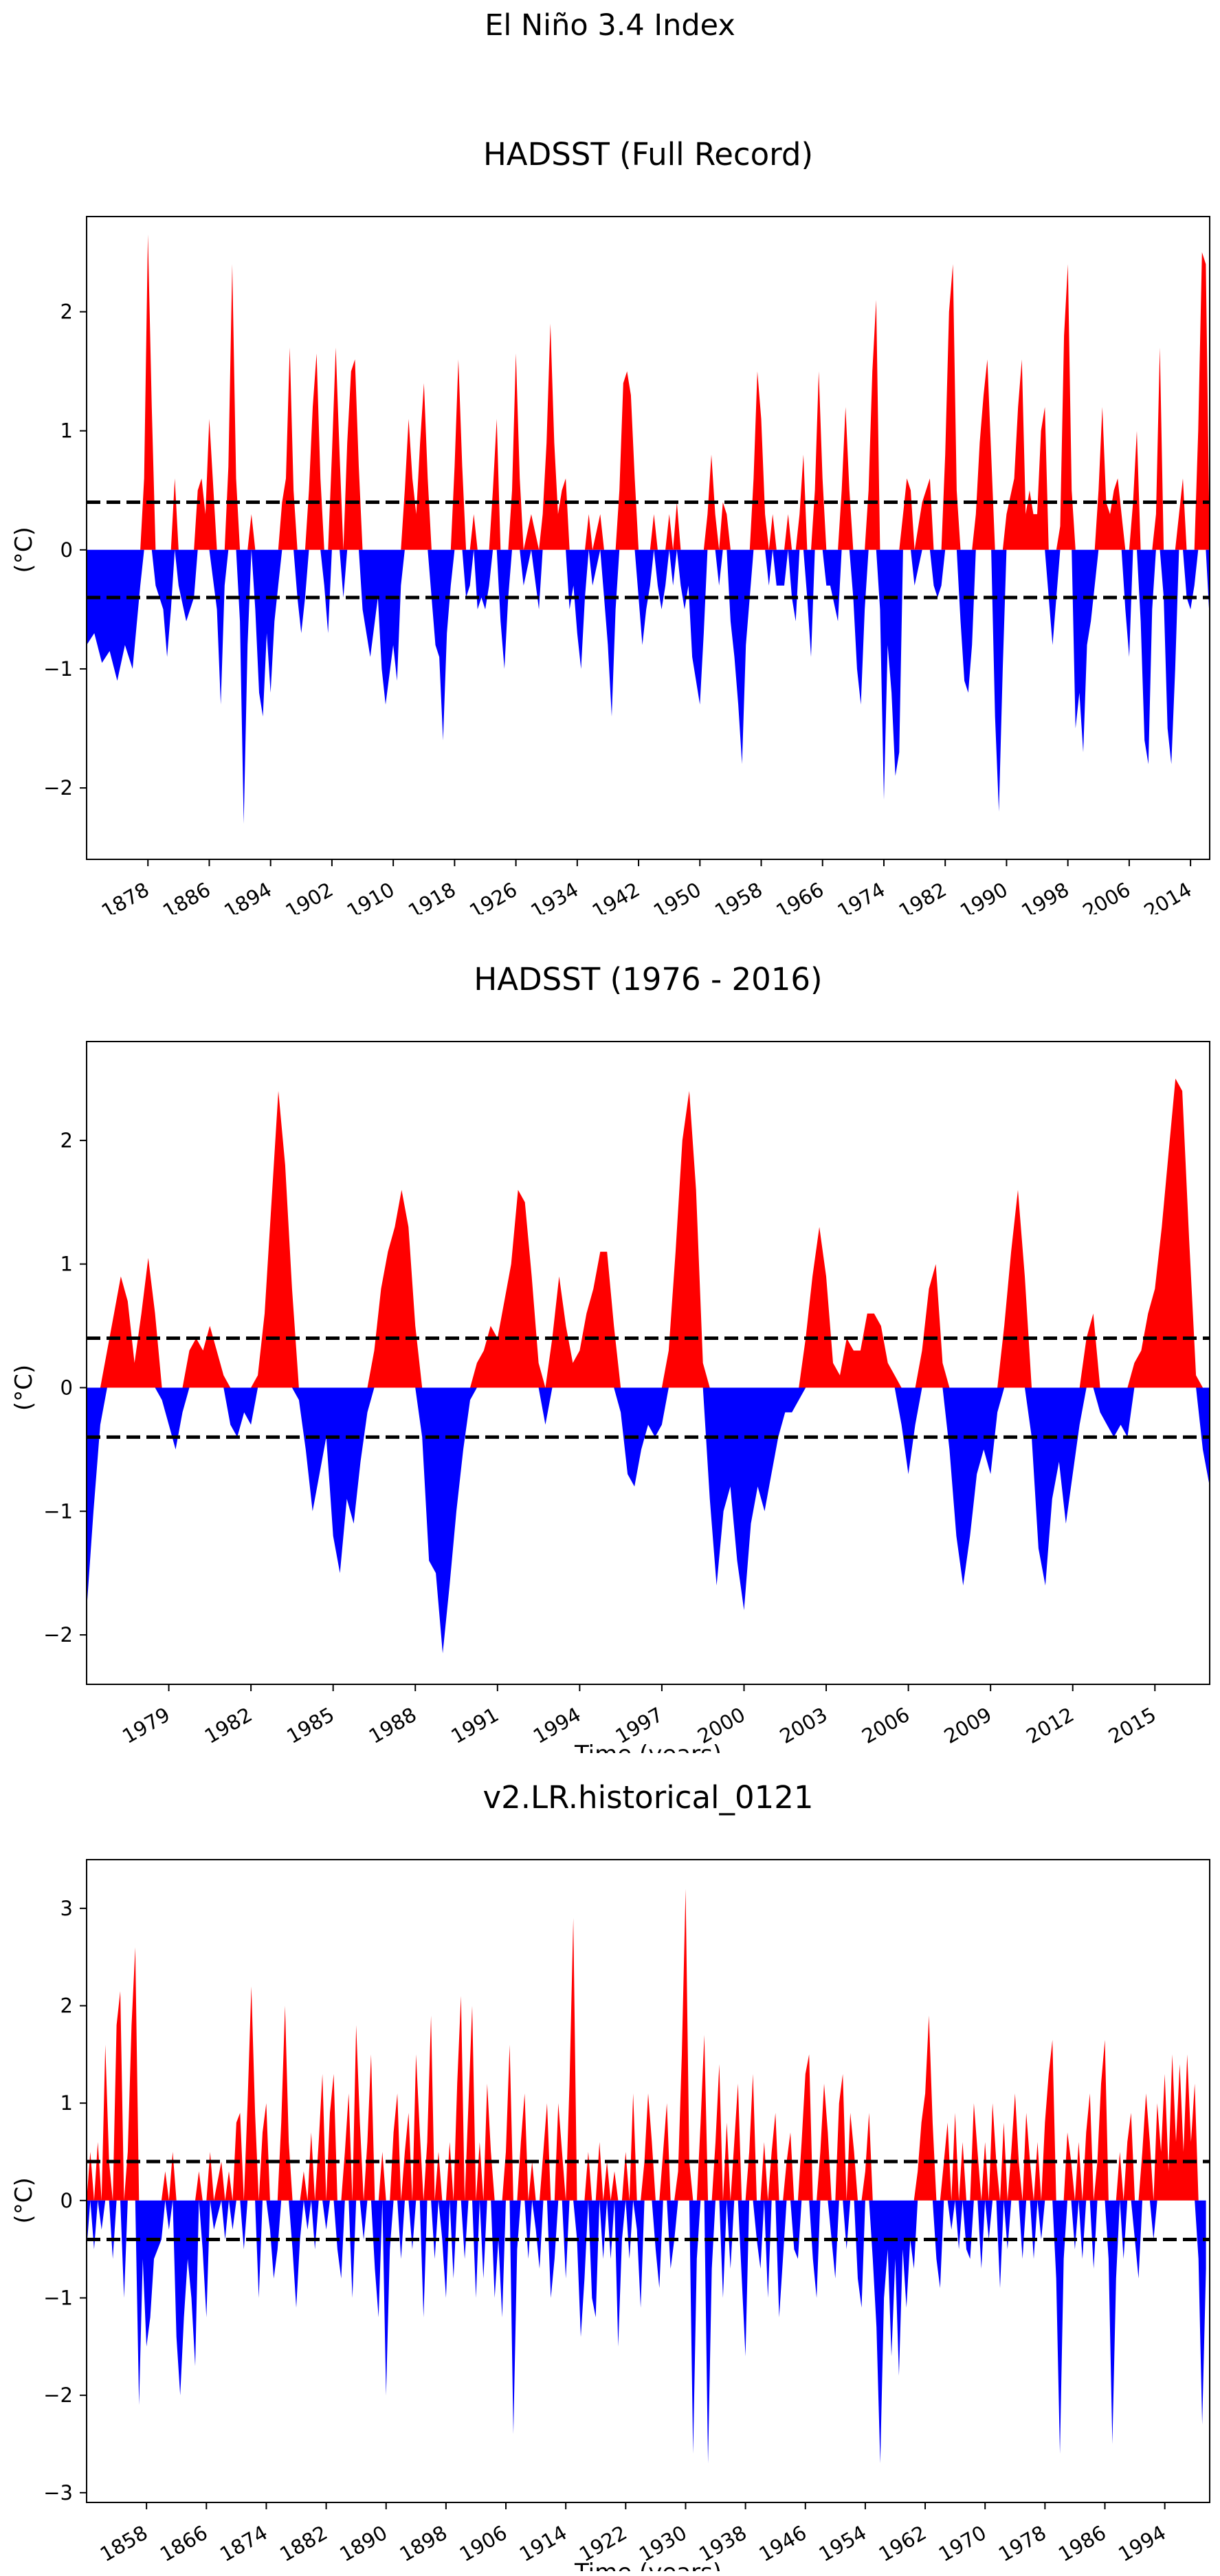 The image size is (1220, 2576). Describe the element at coordinates (861, 896) in the screenshot. I see `x-tick-label: 1974` at that location.